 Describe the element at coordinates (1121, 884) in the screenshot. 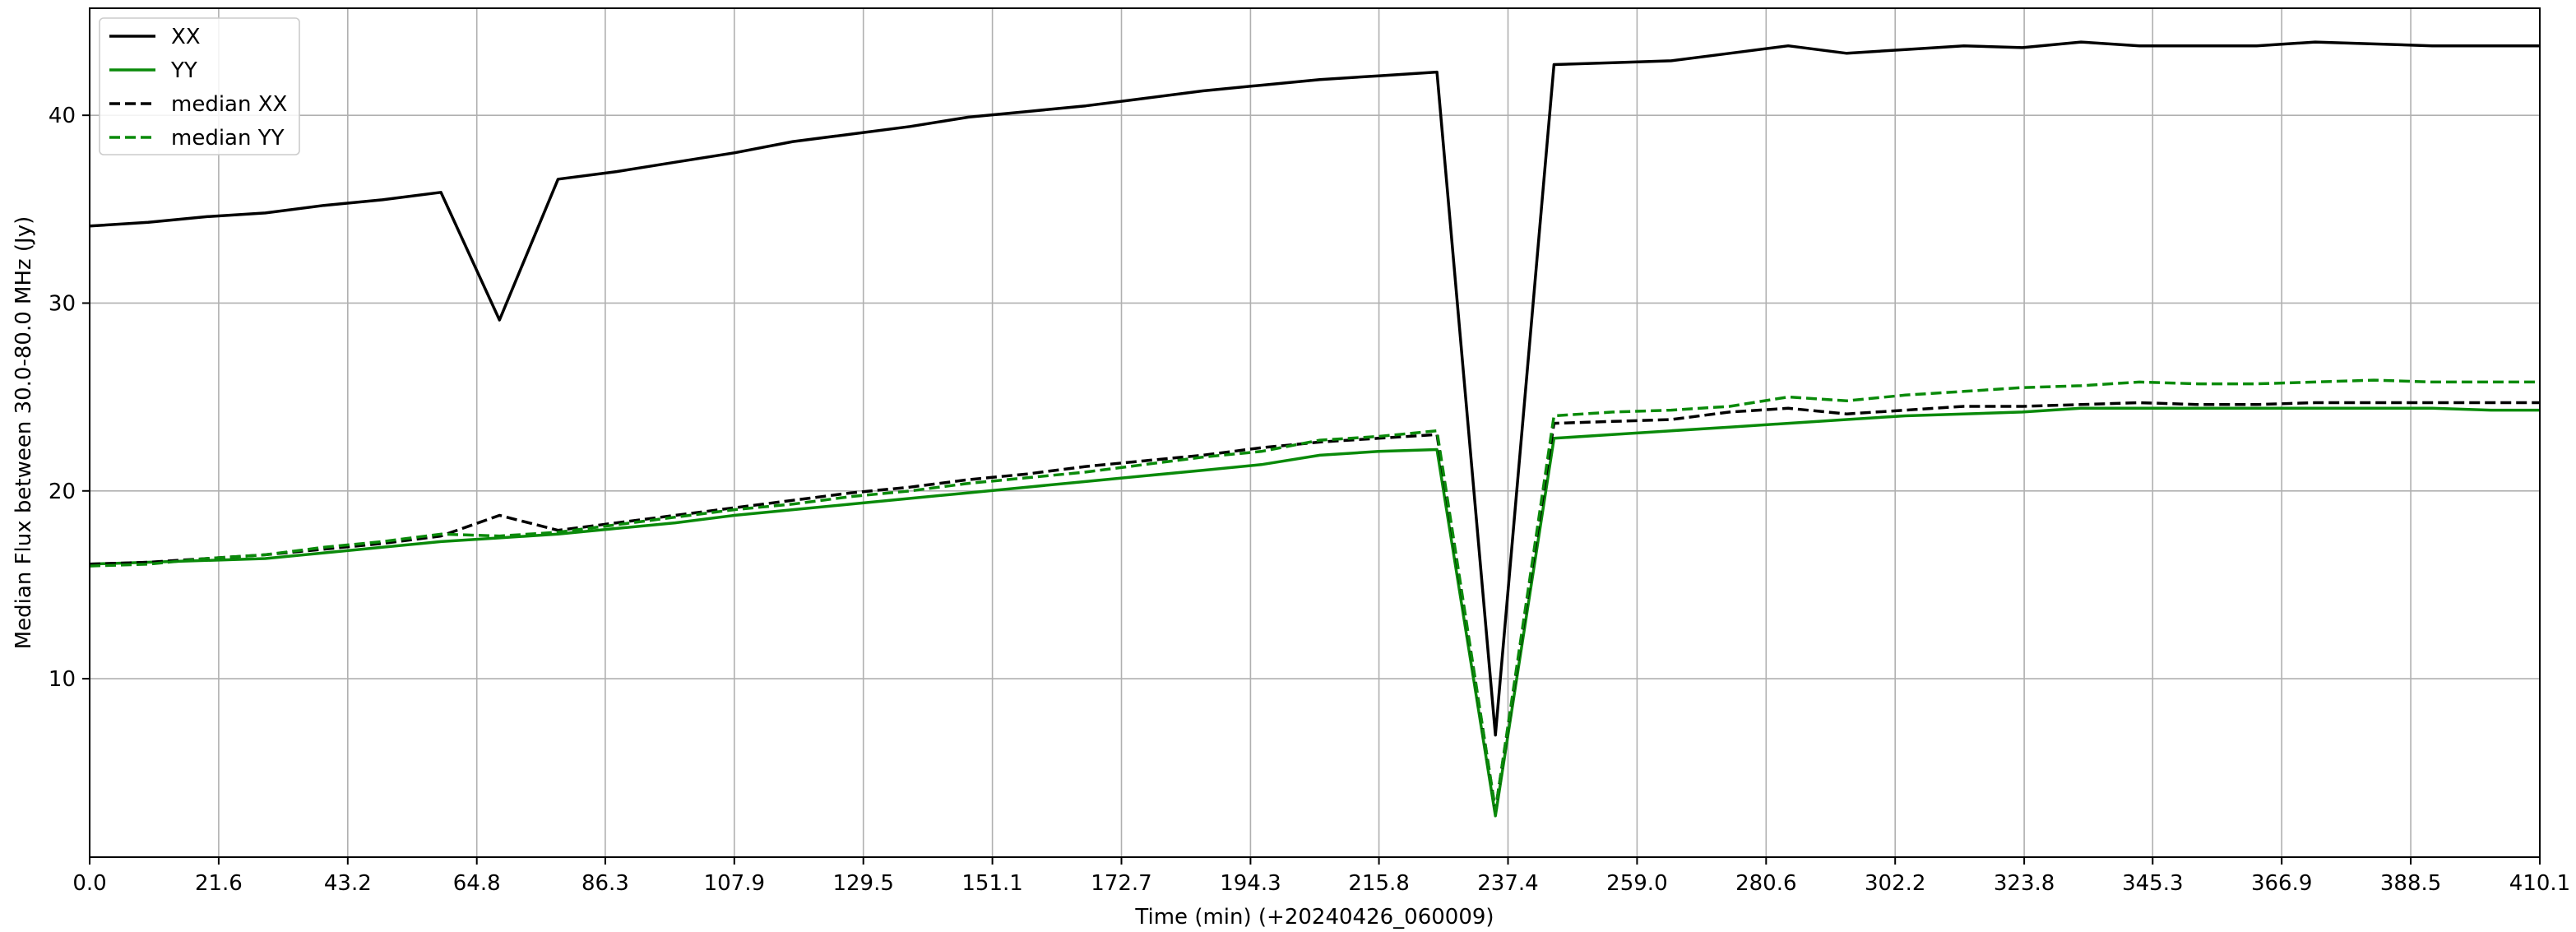

I see `x-tick-label: 172.7` at that location.